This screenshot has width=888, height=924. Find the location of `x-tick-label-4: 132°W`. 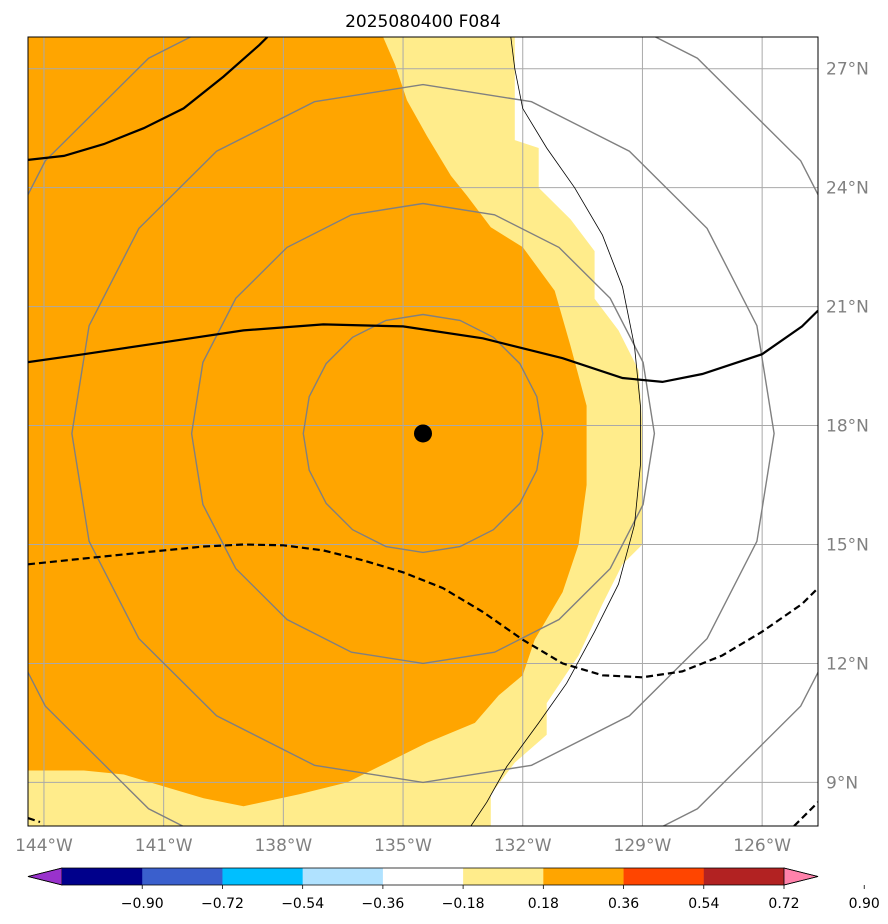

x-tick-label-4: 132°W is located at coordinates (523, 846).